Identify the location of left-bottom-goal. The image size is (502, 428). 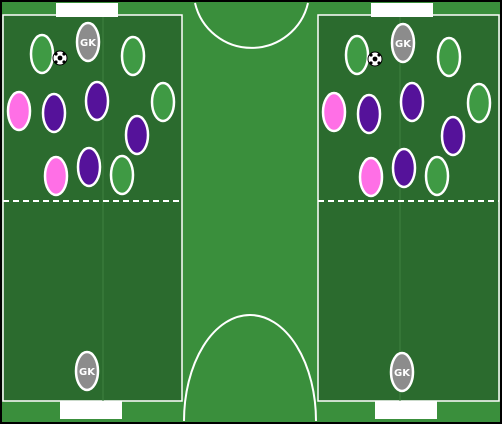
(91, 410).